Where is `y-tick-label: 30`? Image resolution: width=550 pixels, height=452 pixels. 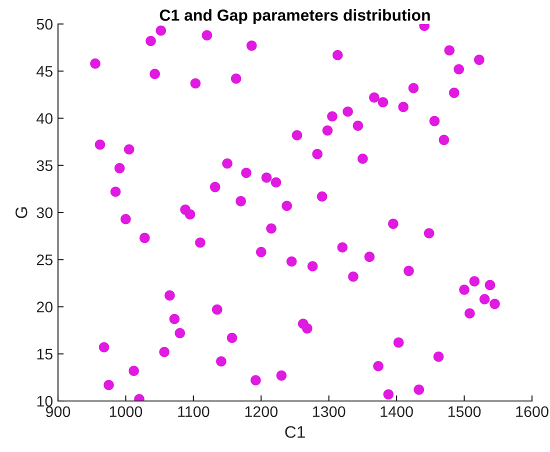 y-tick-label: 30 is located at coordinates (44, 212).